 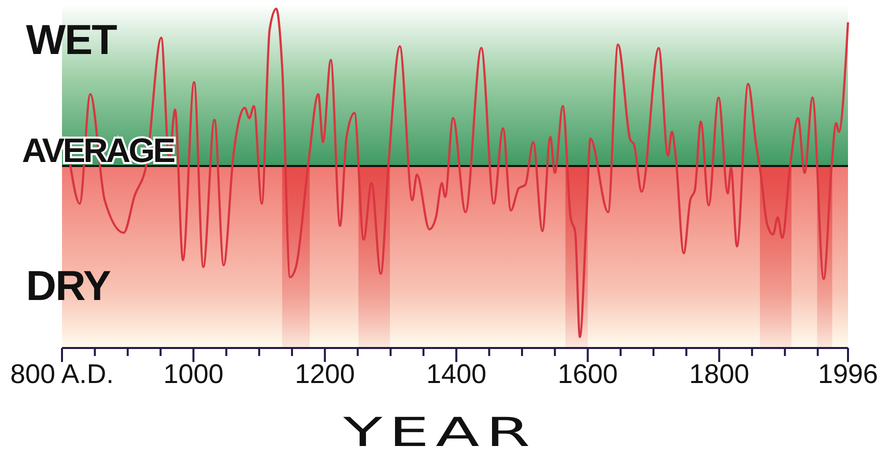 What do you see at coordinates (62, 374) in the screenshot?
I see `x-tick-label: 800 A.D.` at bounding box center [62, 374].